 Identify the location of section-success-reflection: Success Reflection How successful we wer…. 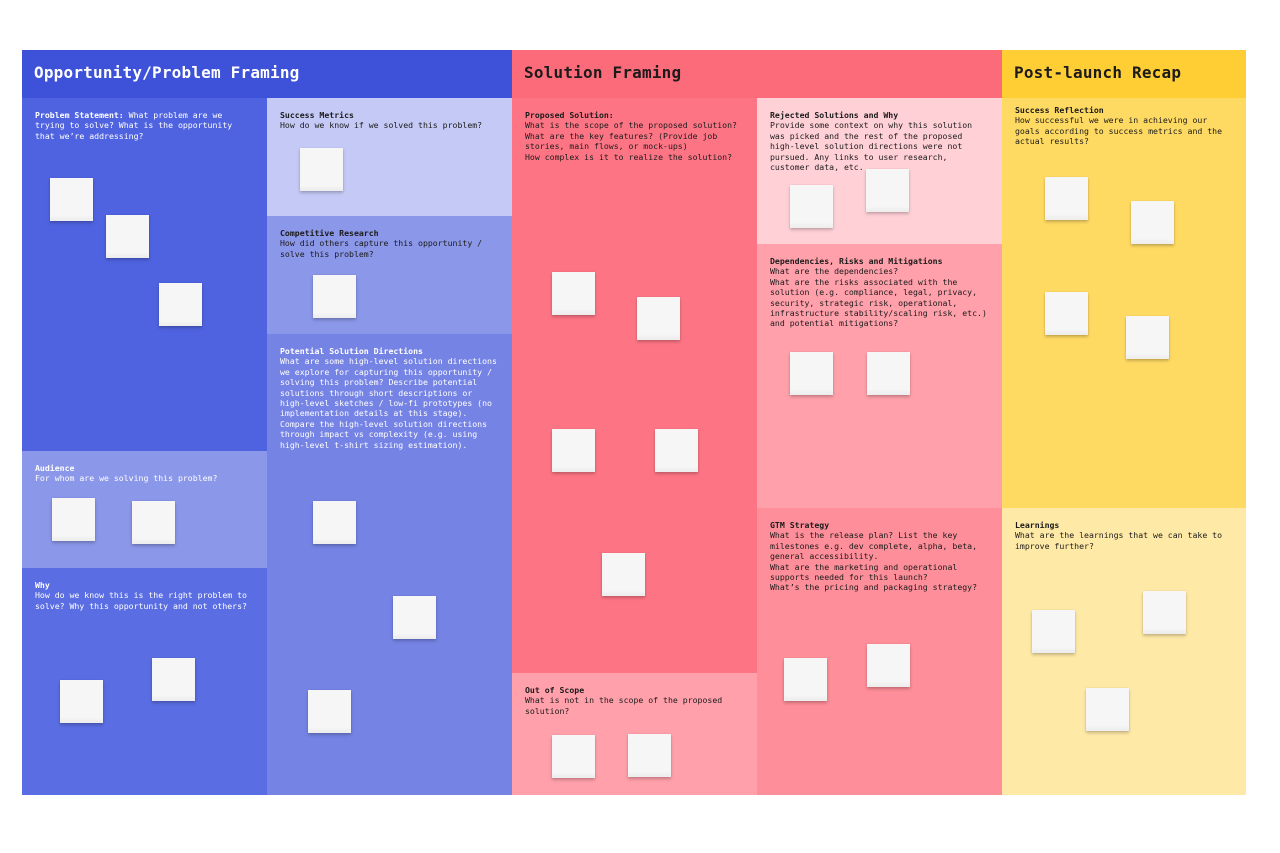
(1124, 303).